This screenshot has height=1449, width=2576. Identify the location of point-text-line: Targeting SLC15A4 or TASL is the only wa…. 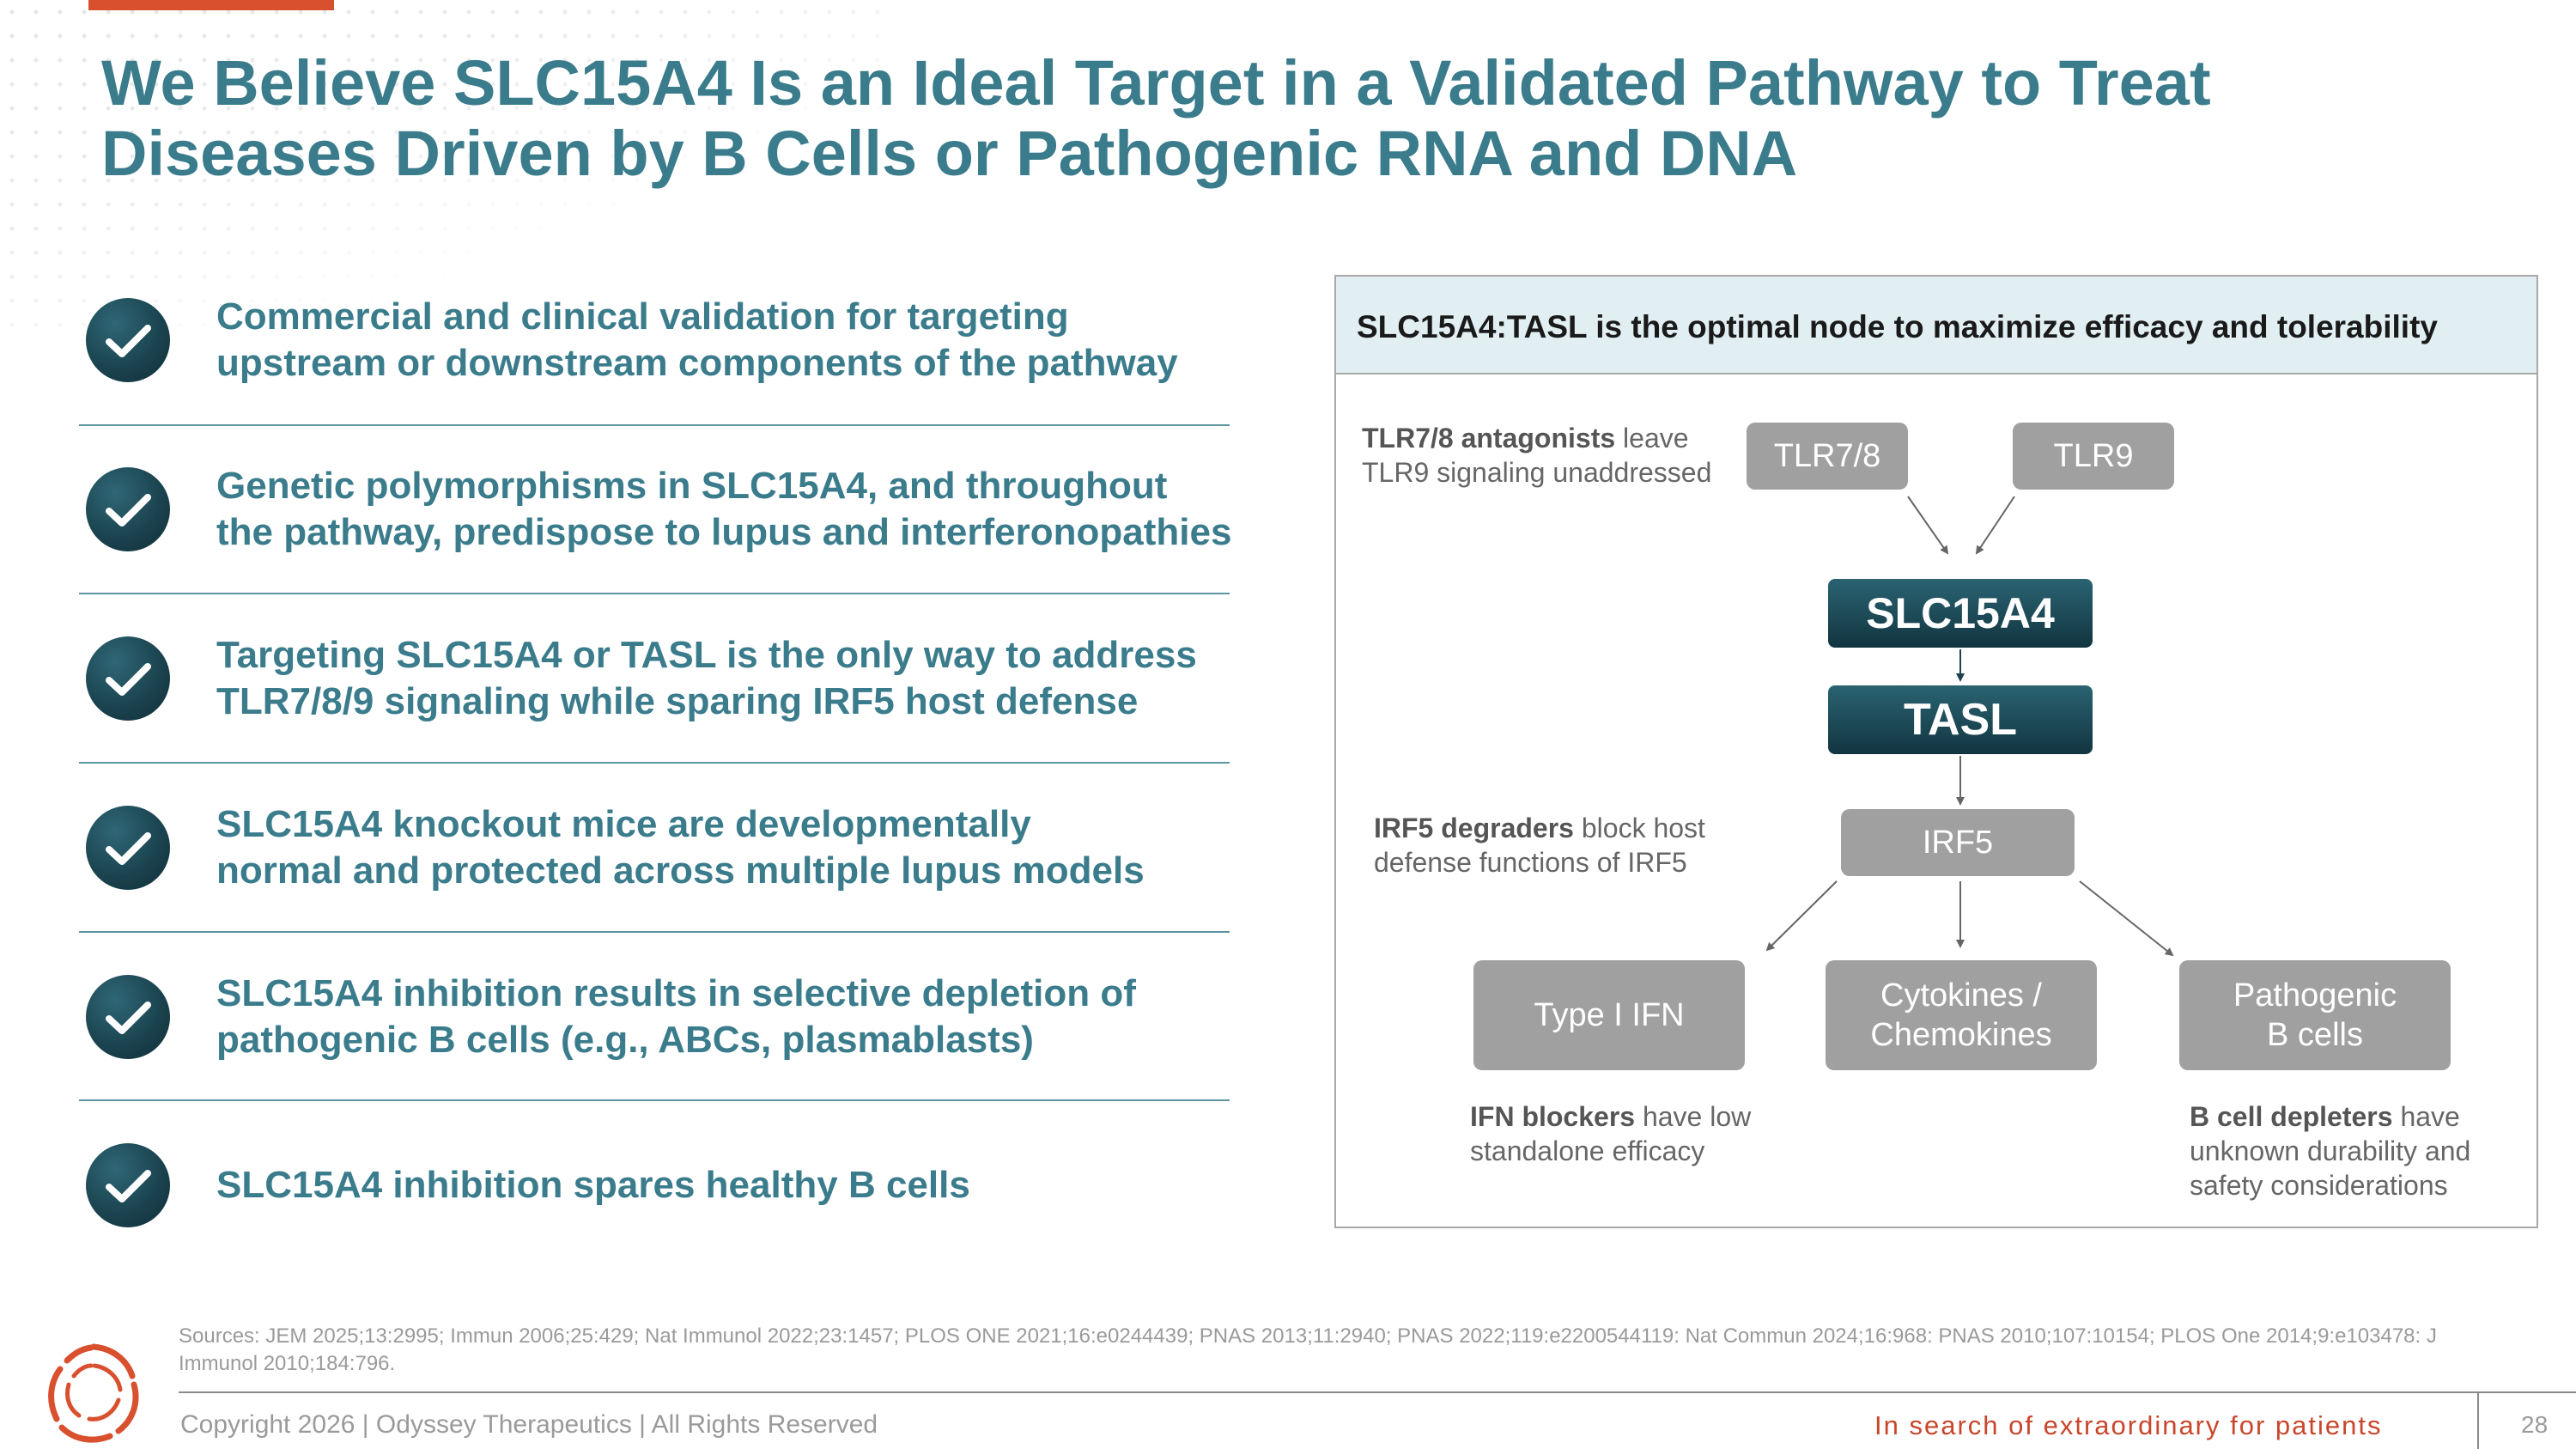
(706, 655).